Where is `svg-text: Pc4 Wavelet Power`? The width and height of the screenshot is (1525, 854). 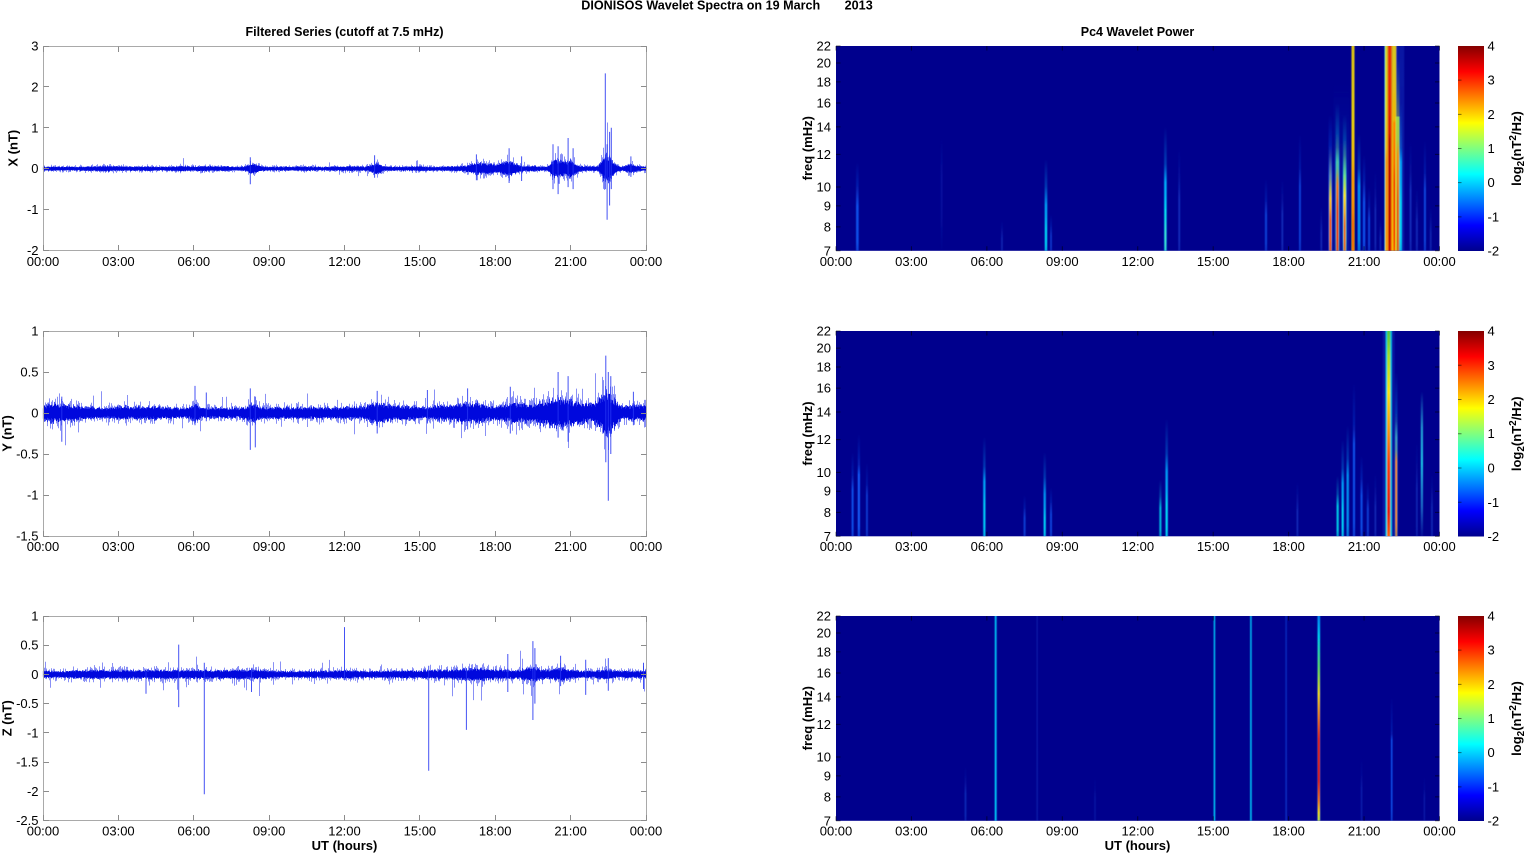 svg-text: Pc4 Wavelet Power is located at coordinates (1138, 32).